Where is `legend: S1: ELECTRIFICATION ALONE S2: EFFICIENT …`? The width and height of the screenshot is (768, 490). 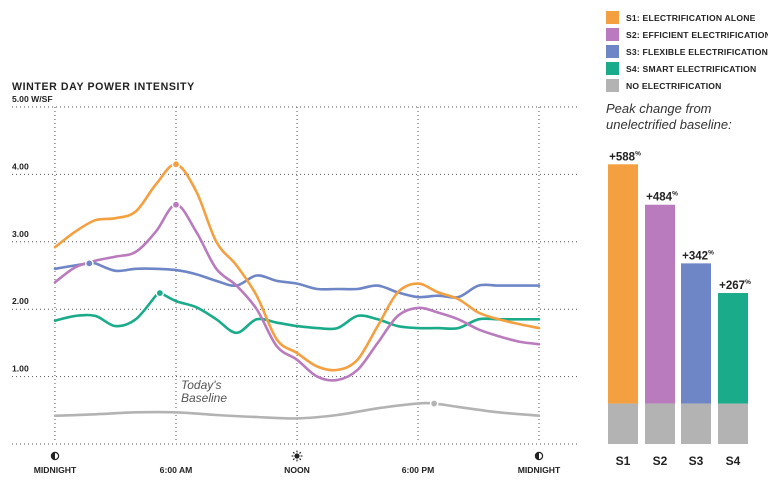
legend: S1: ELECTRIFICATION ALONE S2: EFFICIENT … is located at coordinates (687, 51).